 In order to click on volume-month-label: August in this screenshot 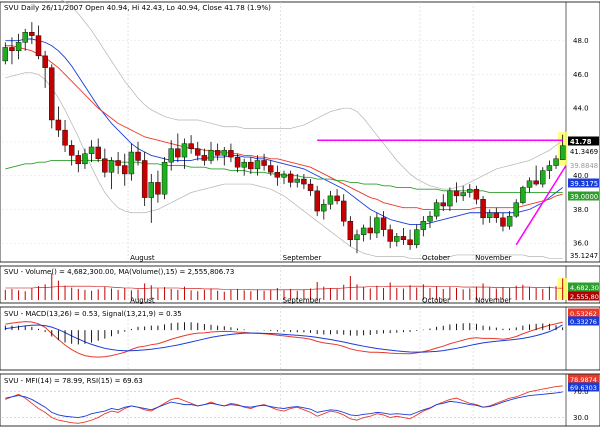, I will do `click(142, 301)`.